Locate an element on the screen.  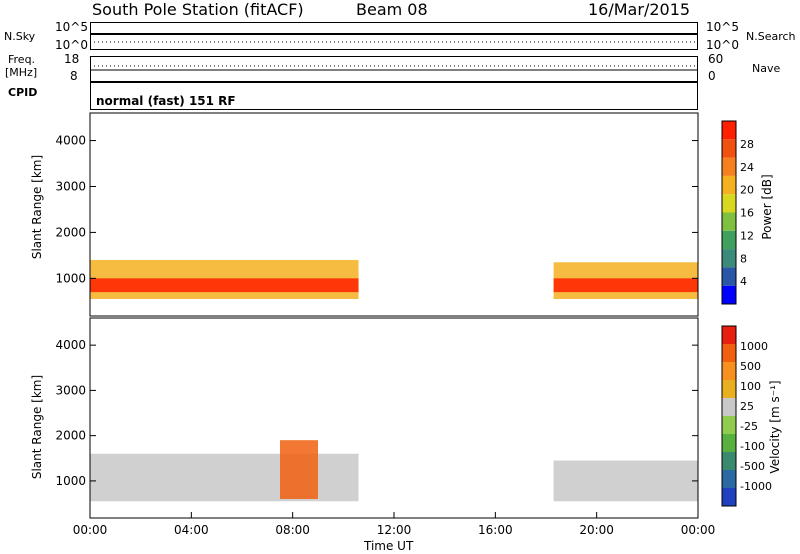
velocity-colorbar-frame is located at coordinates (729, 416).